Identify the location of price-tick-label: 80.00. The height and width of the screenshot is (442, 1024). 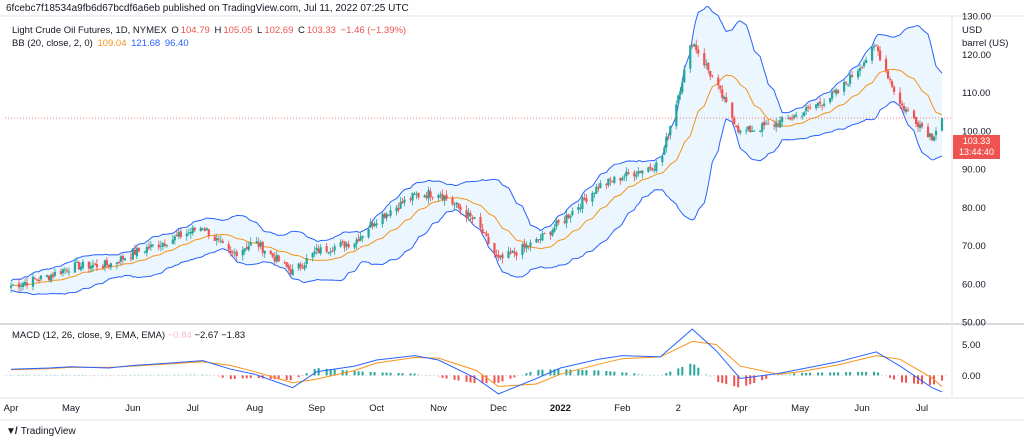
(974, 208).